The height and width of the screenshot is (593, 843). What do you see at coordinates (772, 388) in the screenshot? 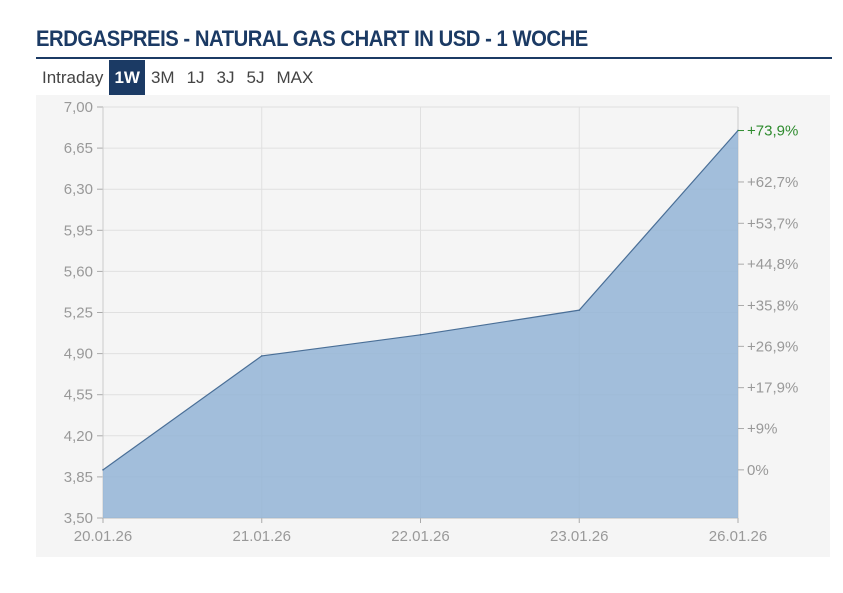
I see `right-tick-label: +17,9%` at bounding box center [772, 388].